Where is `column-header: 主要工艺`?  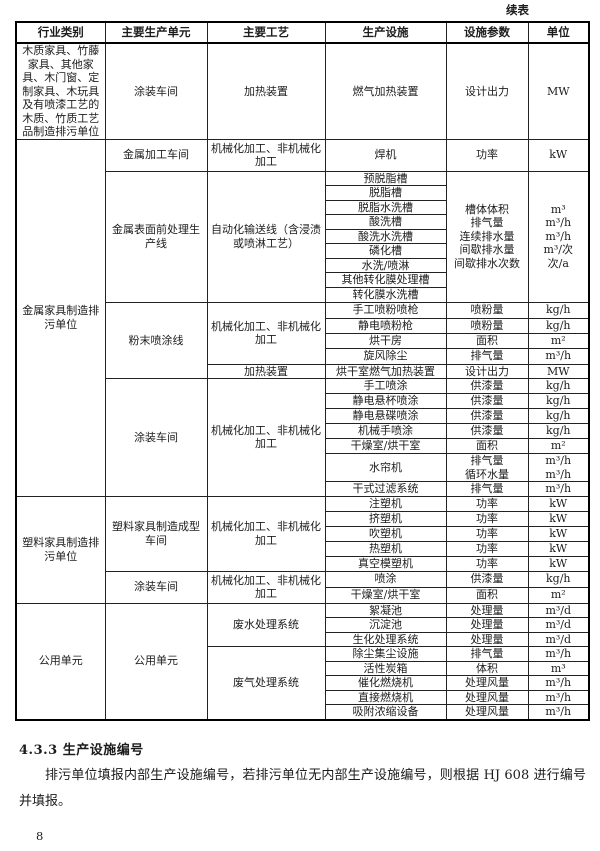 column-header: 主要工艺 is located at coordinates (266, 32).